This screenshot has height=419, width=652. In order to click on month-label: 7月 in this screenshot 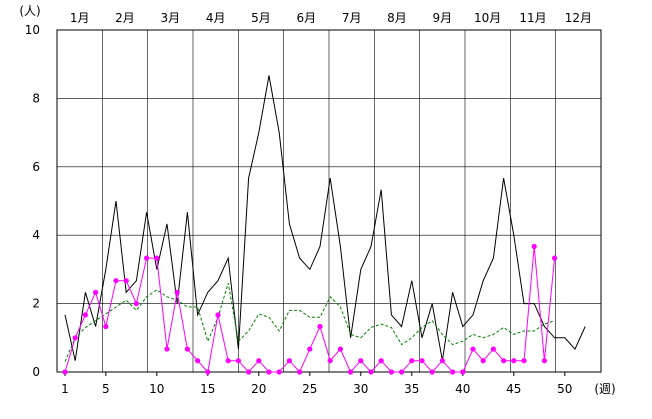, I will do `click(352, 18)`.